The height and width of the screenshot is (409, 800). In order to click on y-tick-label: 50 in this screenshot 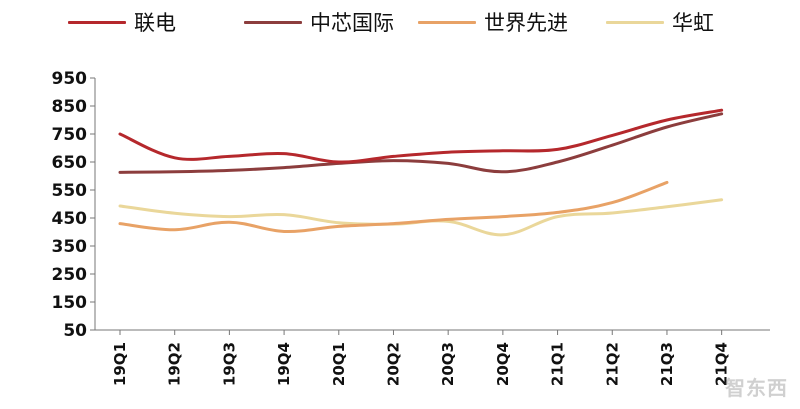, I will do `click(75, 331)`.